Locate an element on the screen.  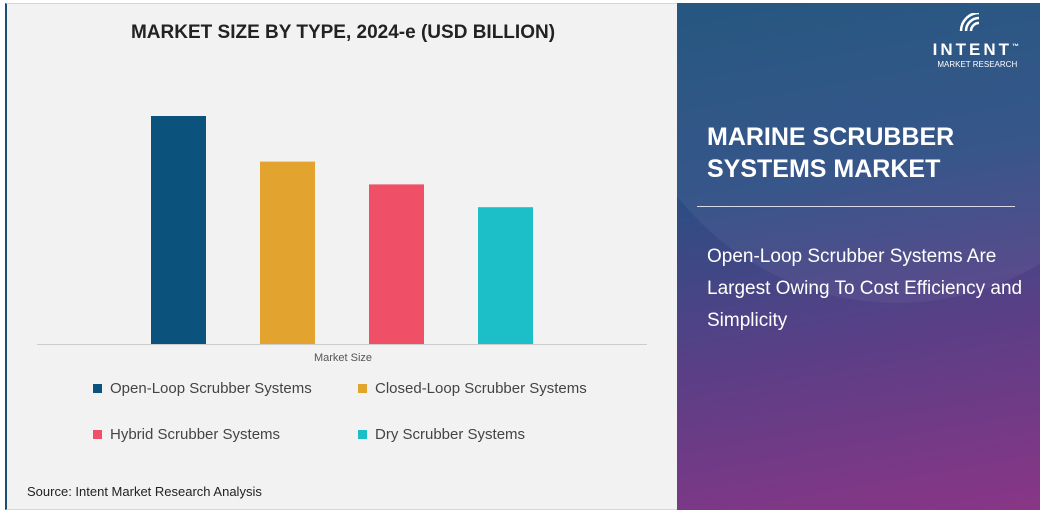
legend-item: Open-Loop Scrubber Systems is located at coordinates (202, 388).